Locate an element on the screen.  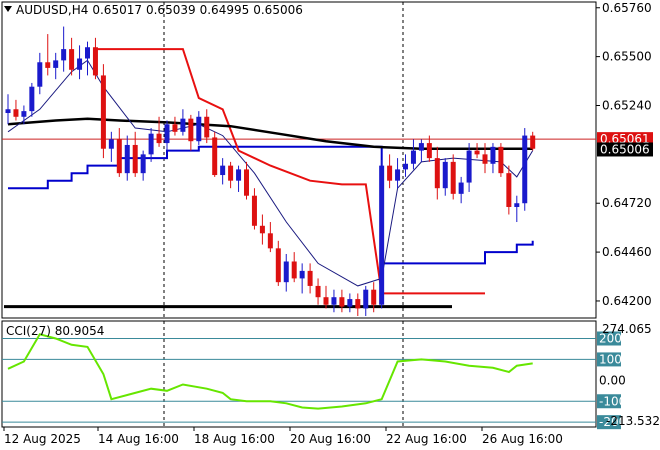
cci-level-tag: 200 is located at coordinates (610, 338).